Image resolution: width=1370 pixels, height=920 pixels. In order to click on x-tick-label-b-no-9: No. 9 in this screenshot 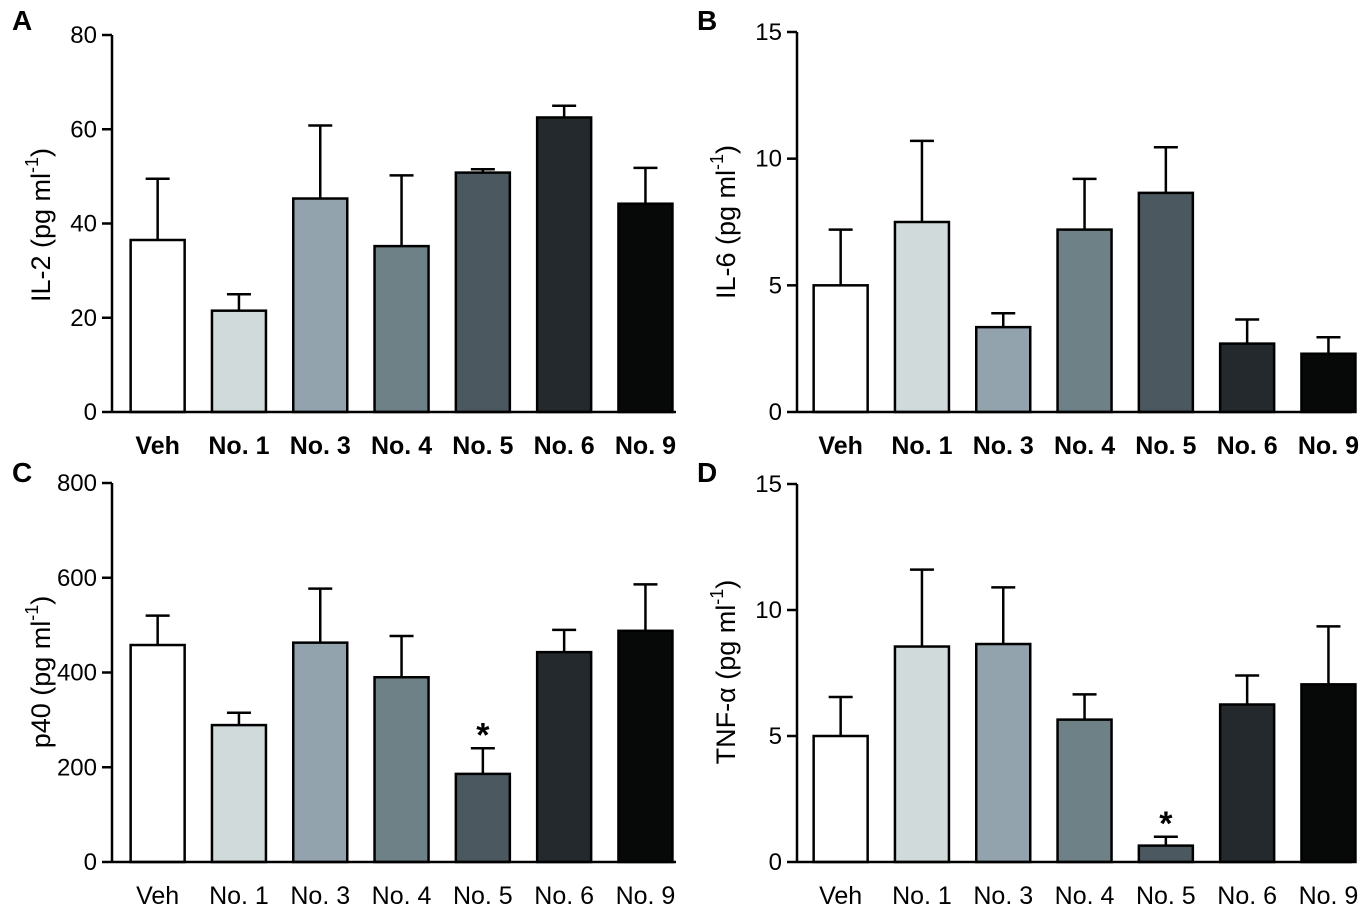, I will do `click(1328, 446)`.